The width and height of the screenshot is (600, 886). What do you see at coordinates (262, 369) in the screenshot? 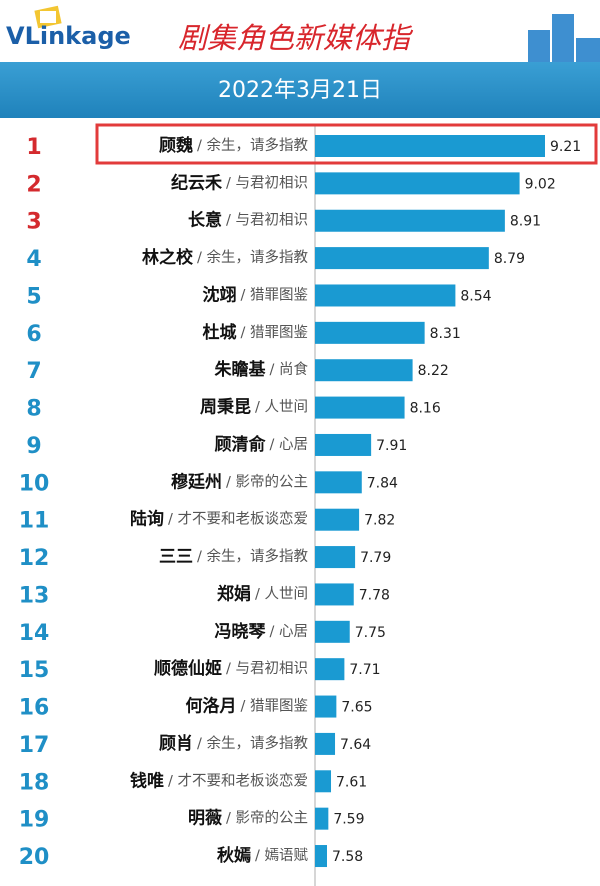
I see `category-label: 朱瞻基 / 尚食` at bounding box center [262, 369].